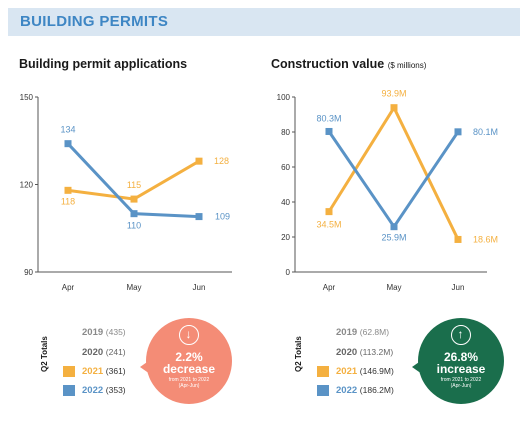  What do you see at coordinates (115, 390) in the screenshot?
I see `total-value: (353)` at bounding box center [115, 390].